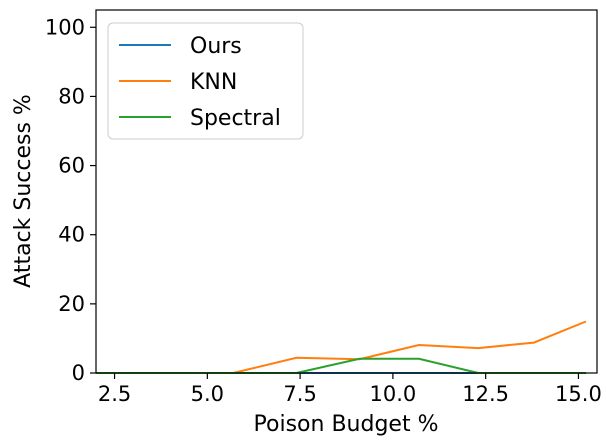  What do you see at coordinates (213, 82) in the screenshot?
I see `legend-label-knn: KNN` at bounding box center [213, 82].